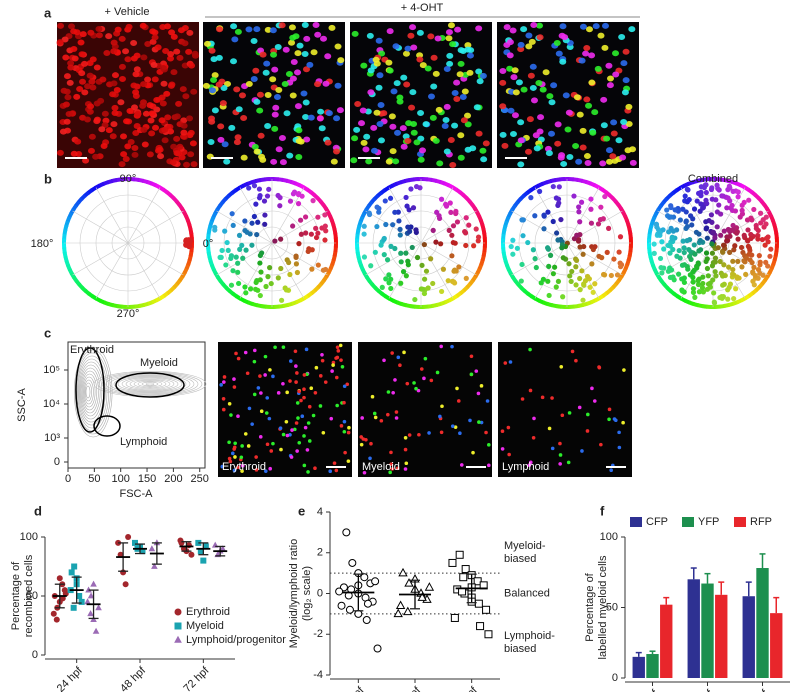 Image resolution: width=800 pixels, height=692 pixels. Describe the element at coordinates (136, 405) in the screenshot. I see `facs-frame` at that location.